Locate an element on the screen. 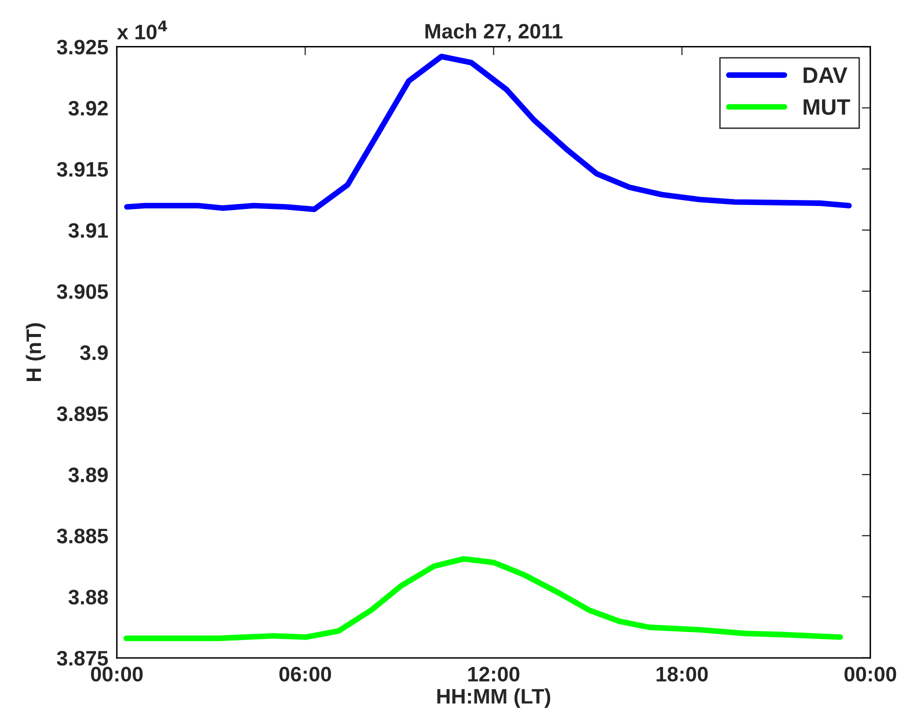 Image resolution: width=920 pixels, height=719 pixels. chart-title: Mach 27, 2011 is located at coordinates (493, 32).